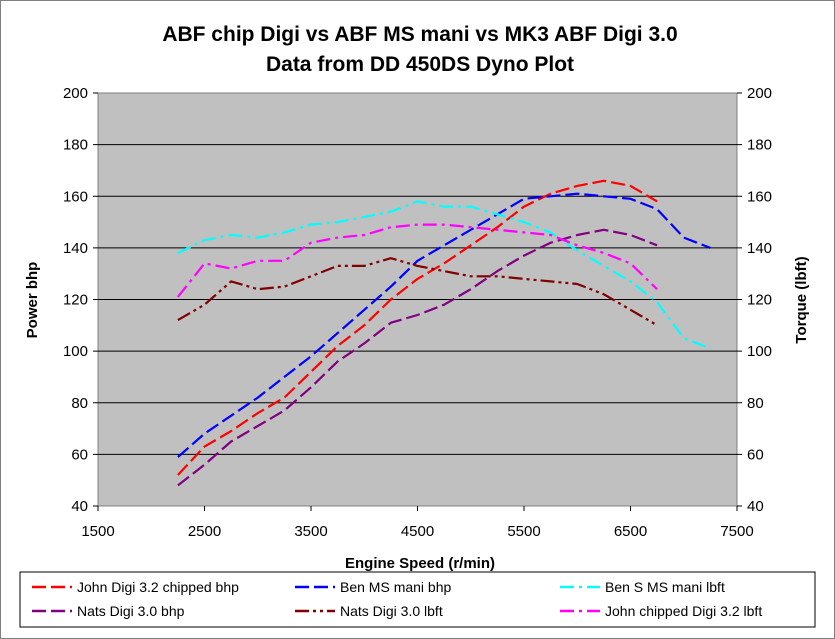  What do you see at coordinates (755, 403) in the screenshot?
I see `y2-tick-label: 80` at bounding box center [755, 403].